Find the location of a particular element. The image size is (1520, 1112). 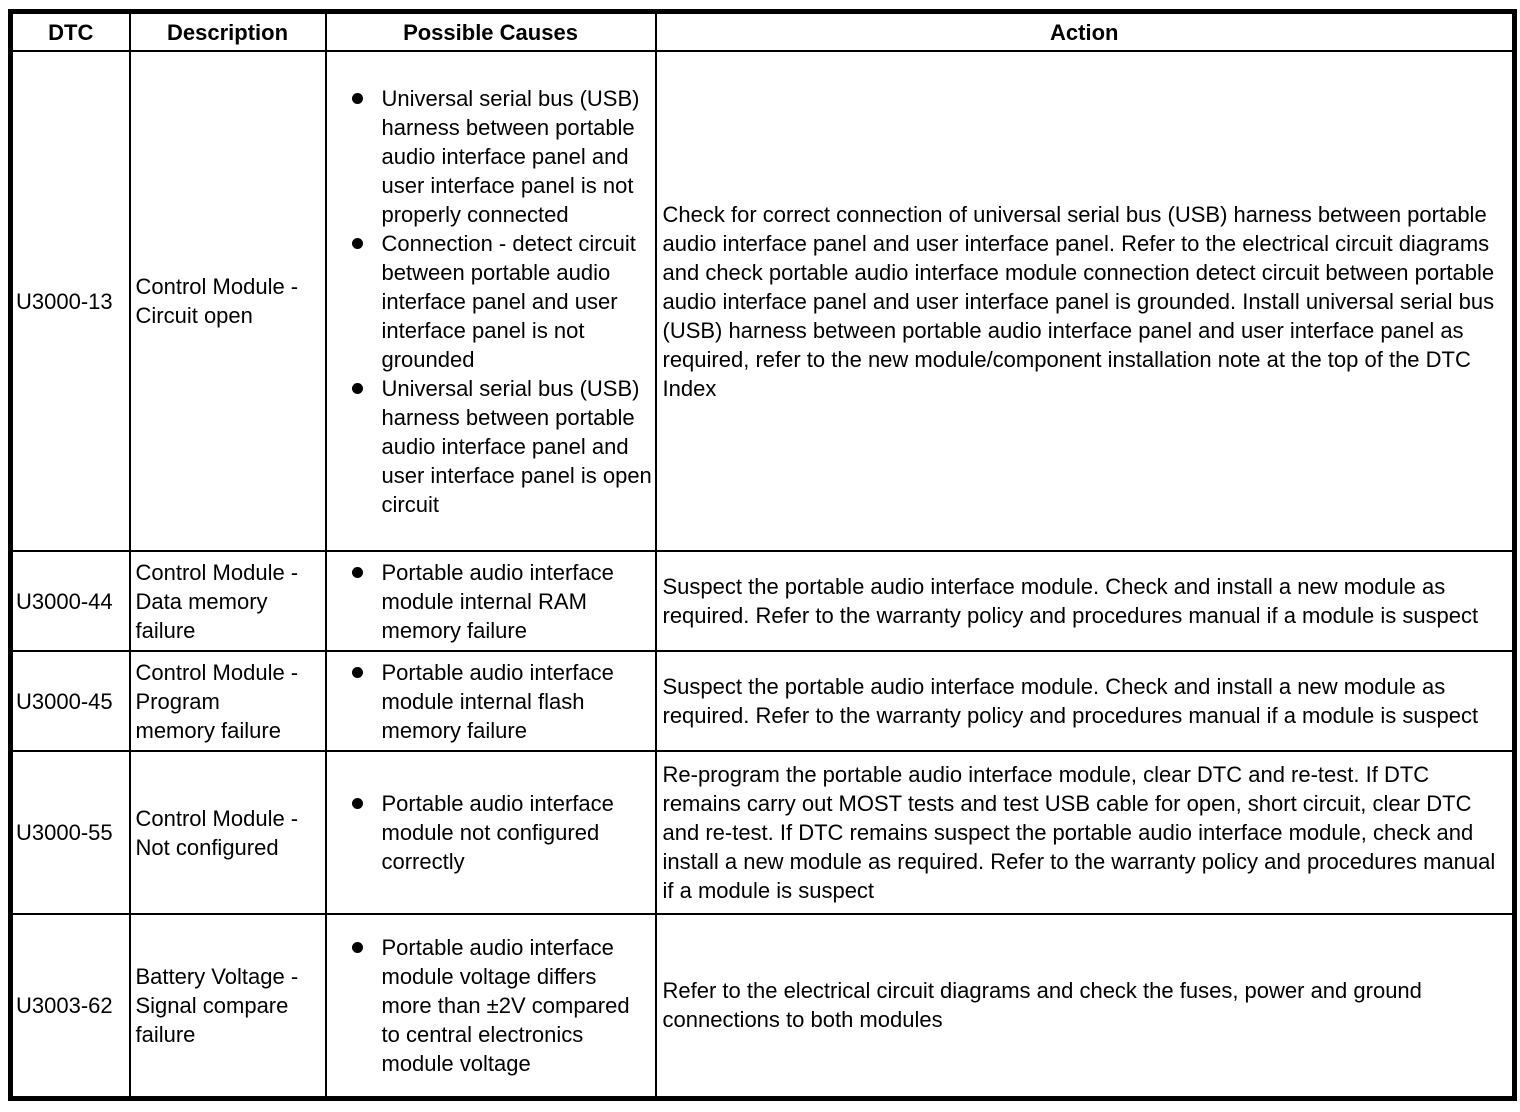

dtc-code: U3000-55 is located at coordinates (70, 832).